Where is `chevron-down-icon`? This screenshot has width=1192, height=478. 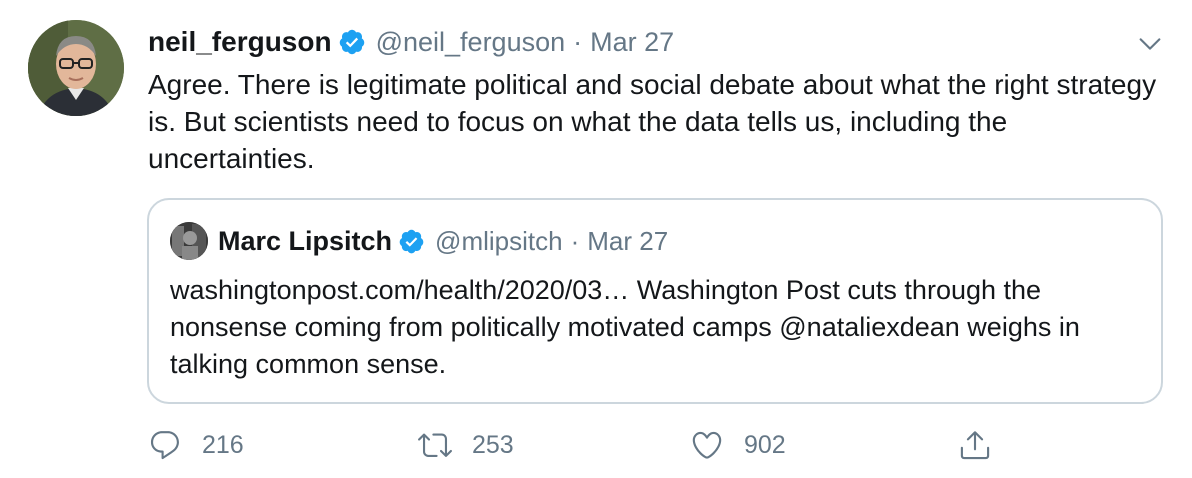 chevron-down-icon is located at coordinates (1150, 44).